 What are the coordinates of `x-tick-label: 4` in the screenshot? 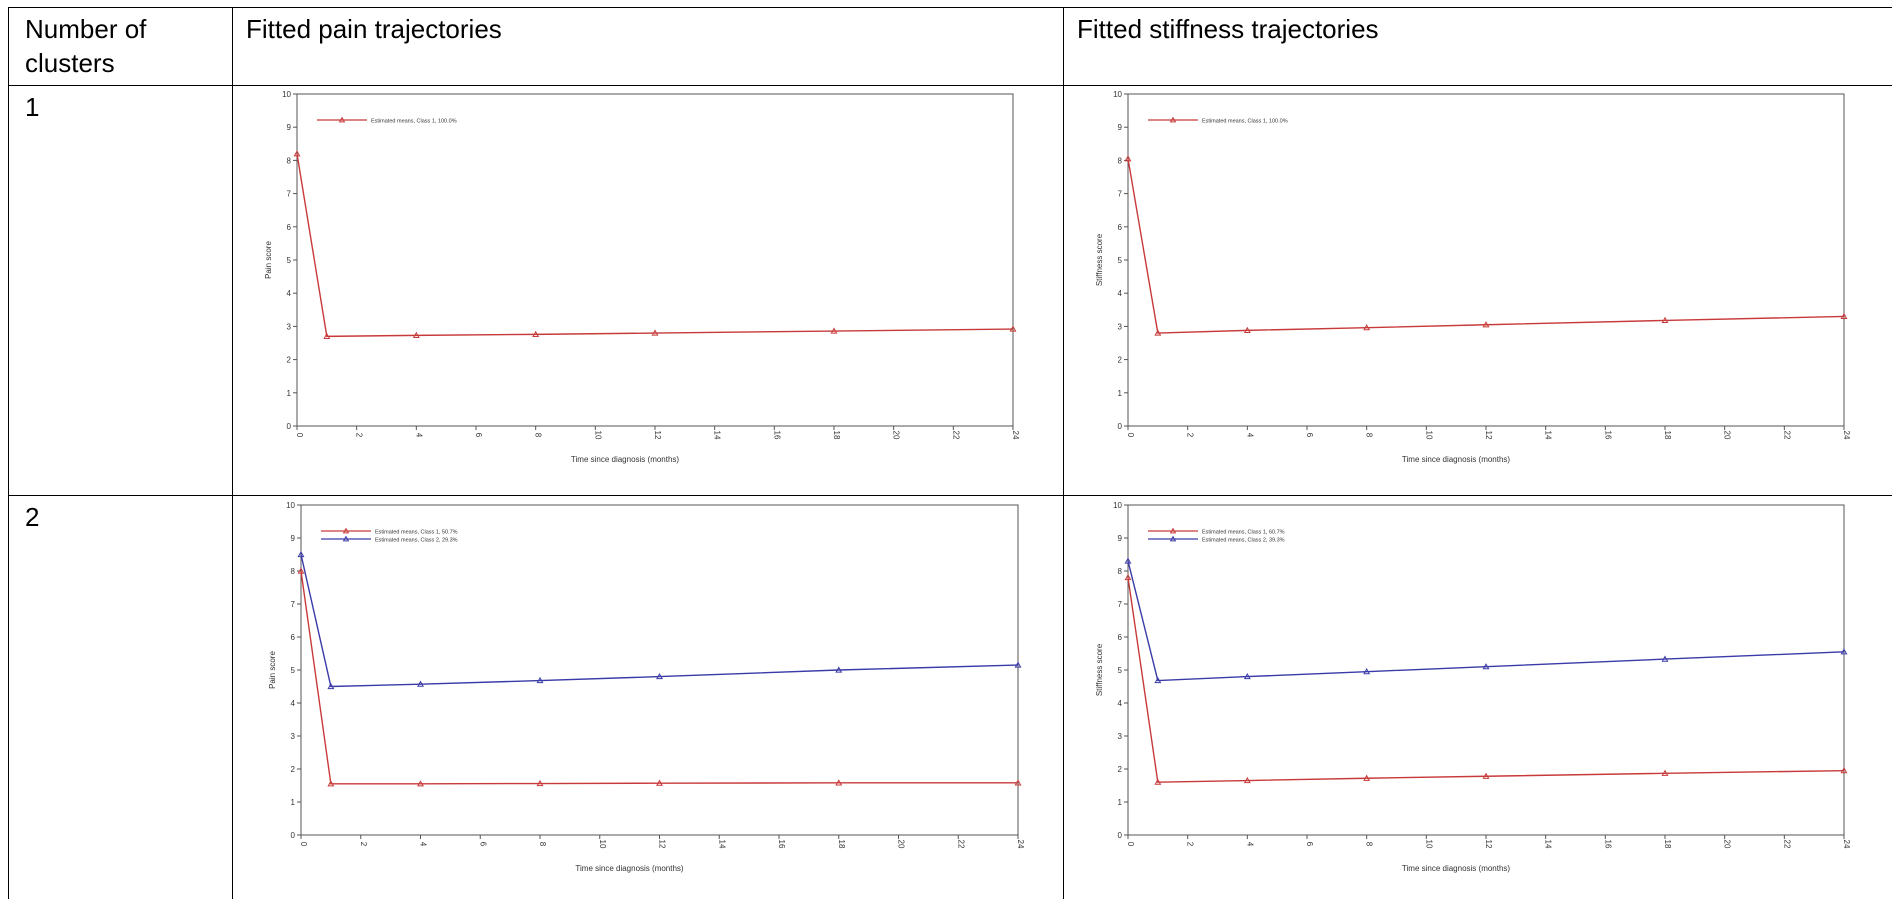 It's located at (423, 844).